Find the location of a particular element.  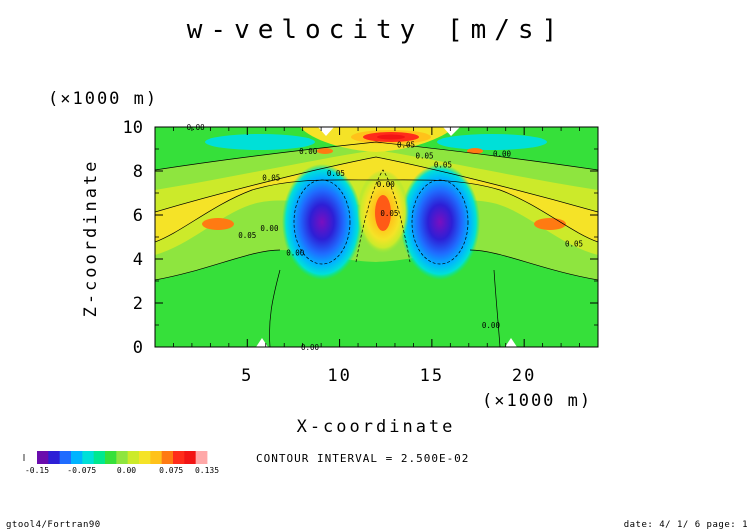

y-tick-label: 10 is located at coordinates (133, 128).